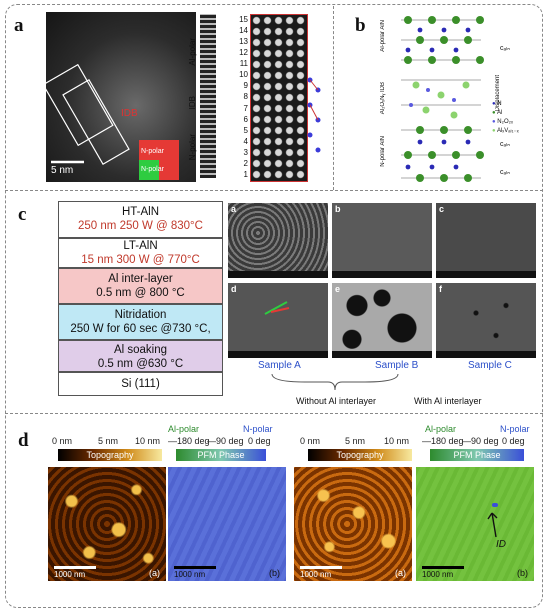 This screenshot has height=613, width=550. Describe the element at coordinates (383, 151) in the screenshot. I see `b-n-polar-label: N-polar AlN` at that location.